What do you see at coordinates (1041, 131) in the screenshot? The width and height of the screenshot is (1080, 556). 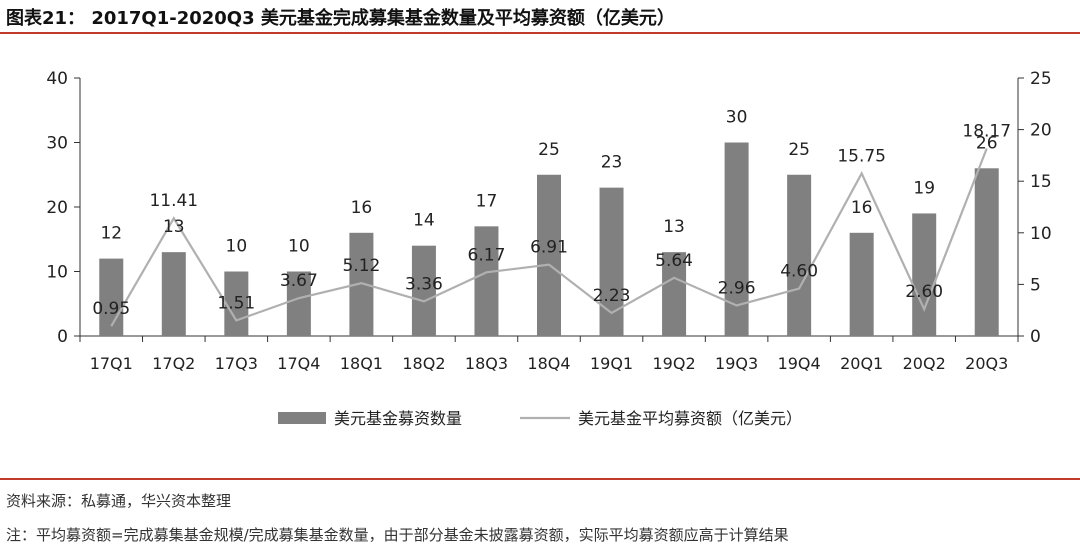 I see `right-tick-label: 20` at bounding box center [1041, 131].